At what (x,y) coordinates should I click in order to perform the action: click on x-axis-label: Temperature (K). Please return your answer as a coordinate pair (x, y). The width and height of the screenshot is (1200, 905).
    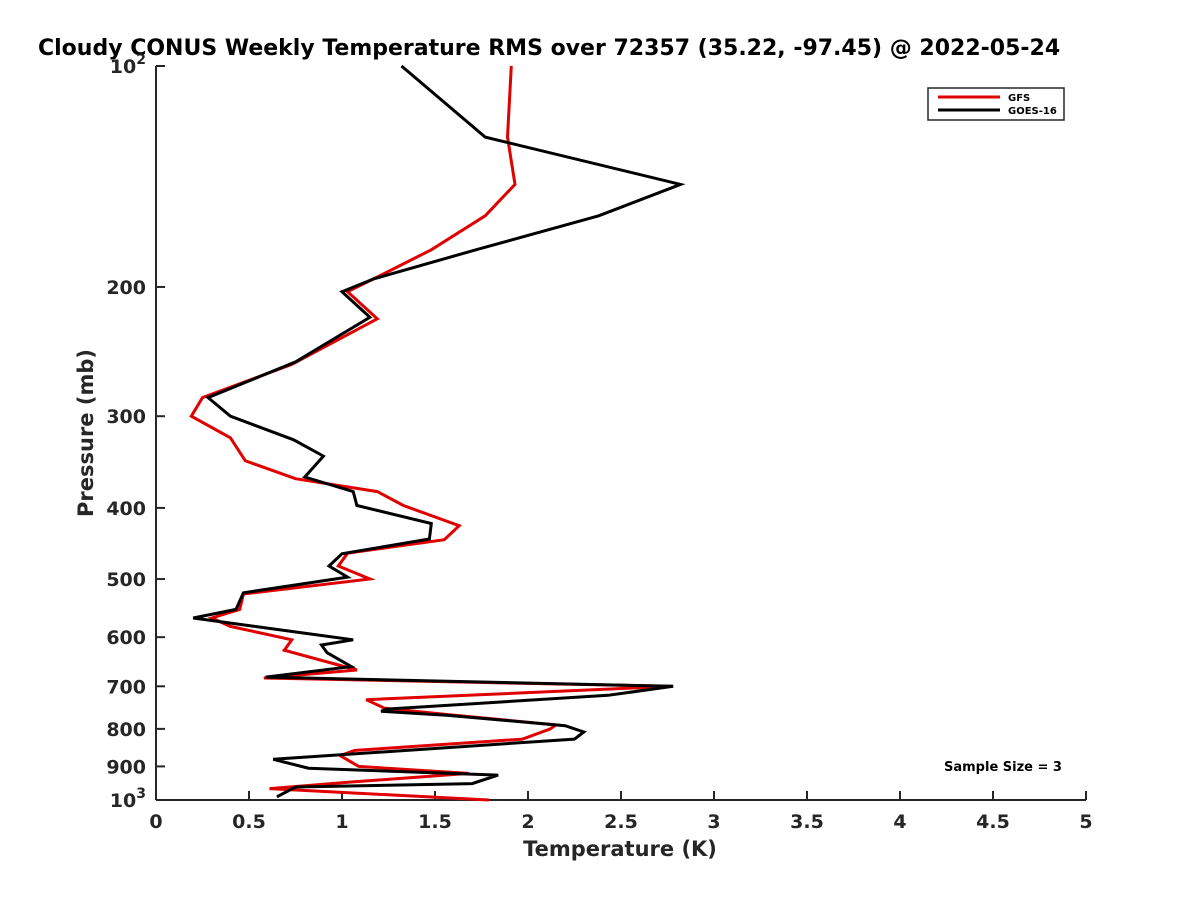
    Looking at the image, I should click on (620, 849).